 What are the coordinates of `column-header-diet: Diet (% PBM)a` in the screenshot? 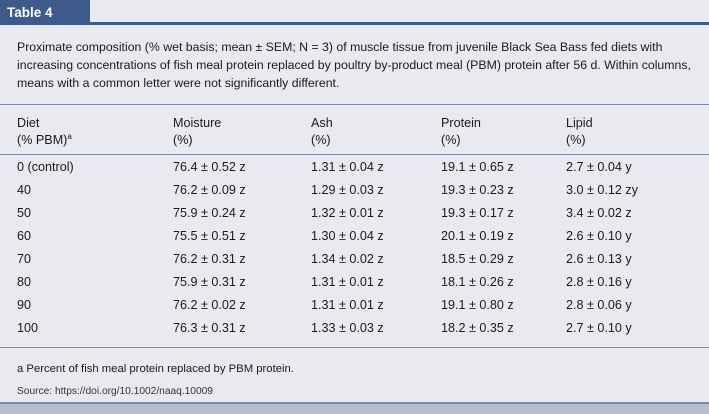 It's located at (44, 132).